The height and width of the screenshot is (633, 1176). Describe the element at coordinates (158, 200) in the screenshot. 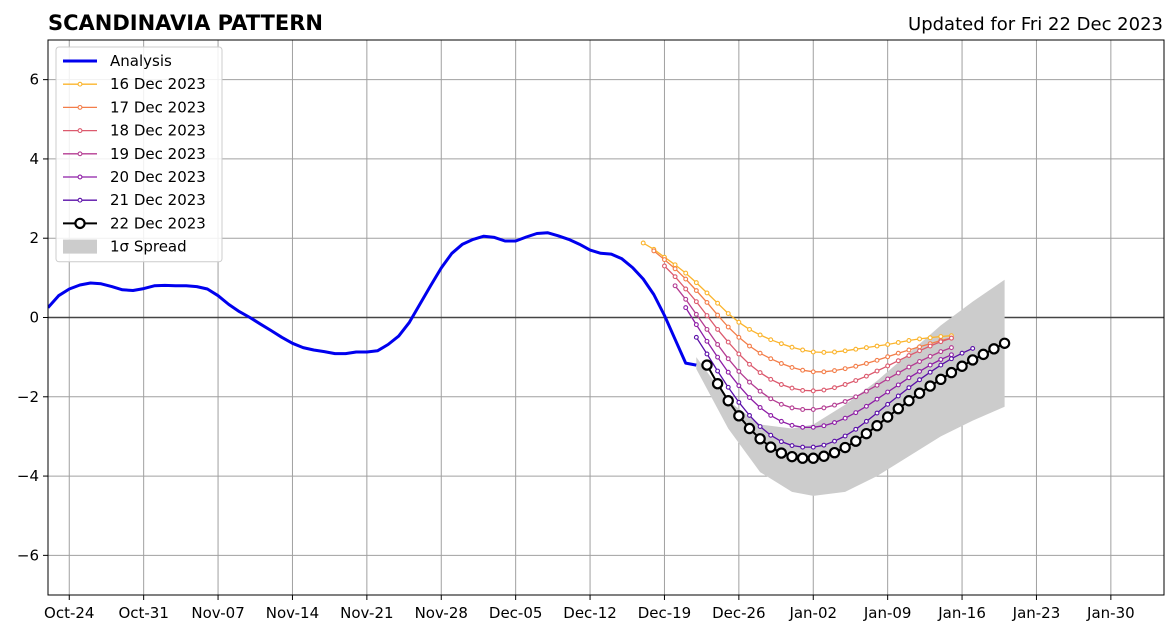

I see `legend-label: 21 Dec 2023` at that location.